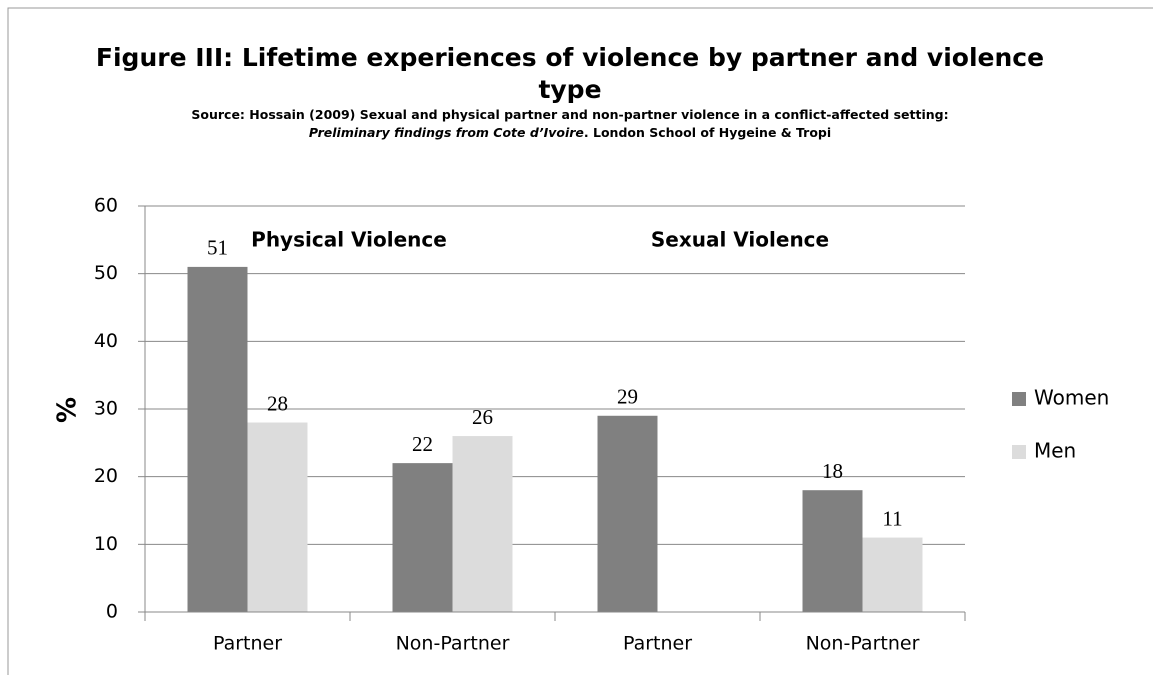 This screenshot has width=1153, height=675. Describe the element at coordinates (707, 132) in the screenshot. I see `subtitle-part: . London School of Hygeine & Tropi` at that location.